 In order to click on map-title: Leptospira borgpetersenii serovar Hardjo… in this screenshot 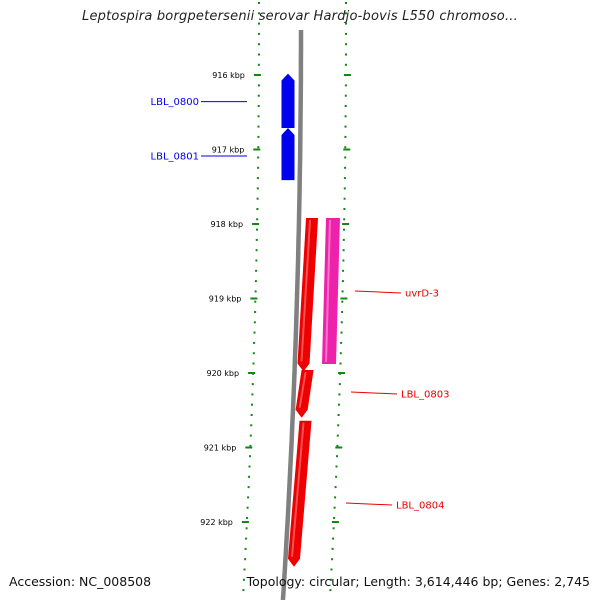, I will do `click(300, 16)`.